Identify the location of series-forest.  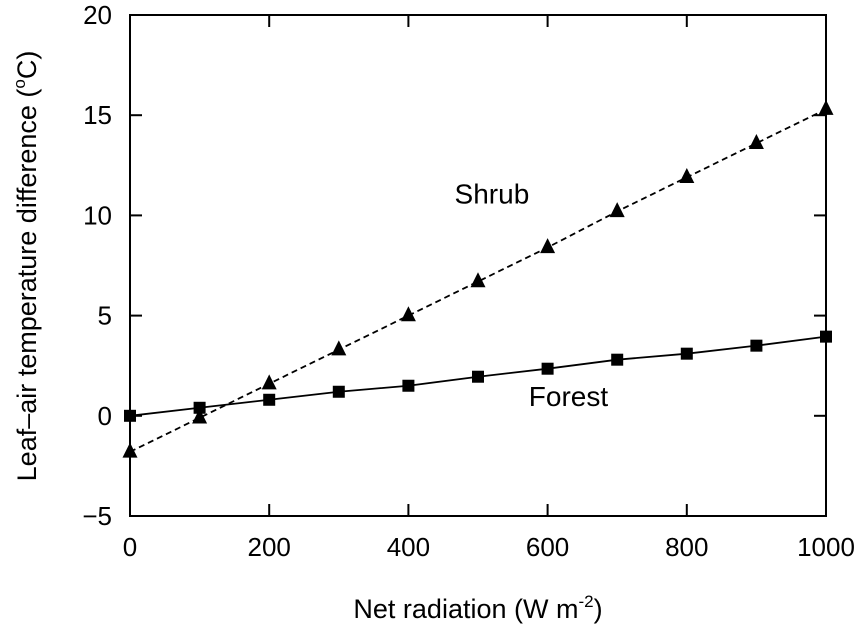
(478, 376).